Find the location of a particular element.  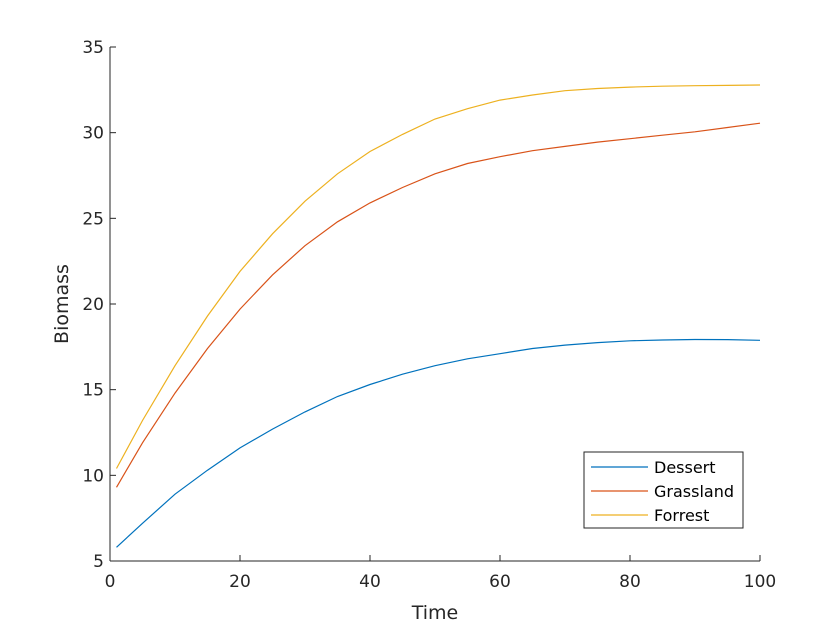

x-tick-label: 80 is located at coordinates (630, 582).